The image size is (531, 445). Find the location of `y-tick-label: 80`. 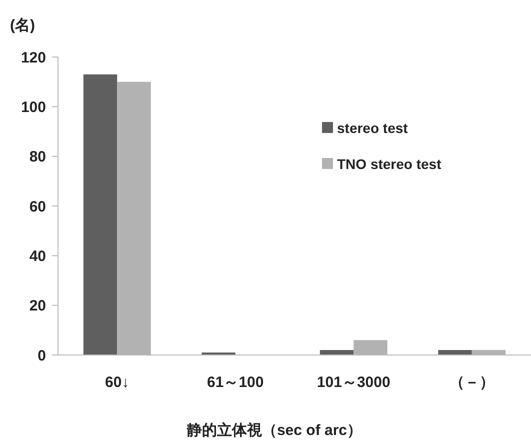

y-tick-label: 80 is located at coordinates (37, 157).